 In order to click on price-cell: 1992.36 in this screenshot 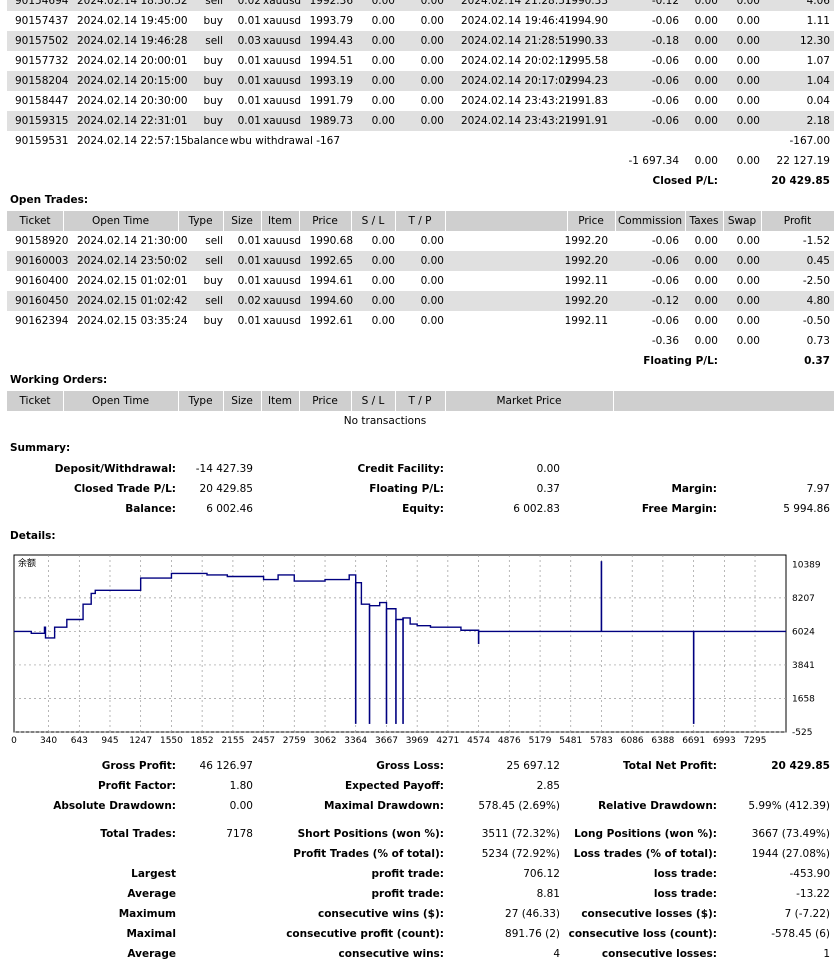, I will do `click(331, 3)`.